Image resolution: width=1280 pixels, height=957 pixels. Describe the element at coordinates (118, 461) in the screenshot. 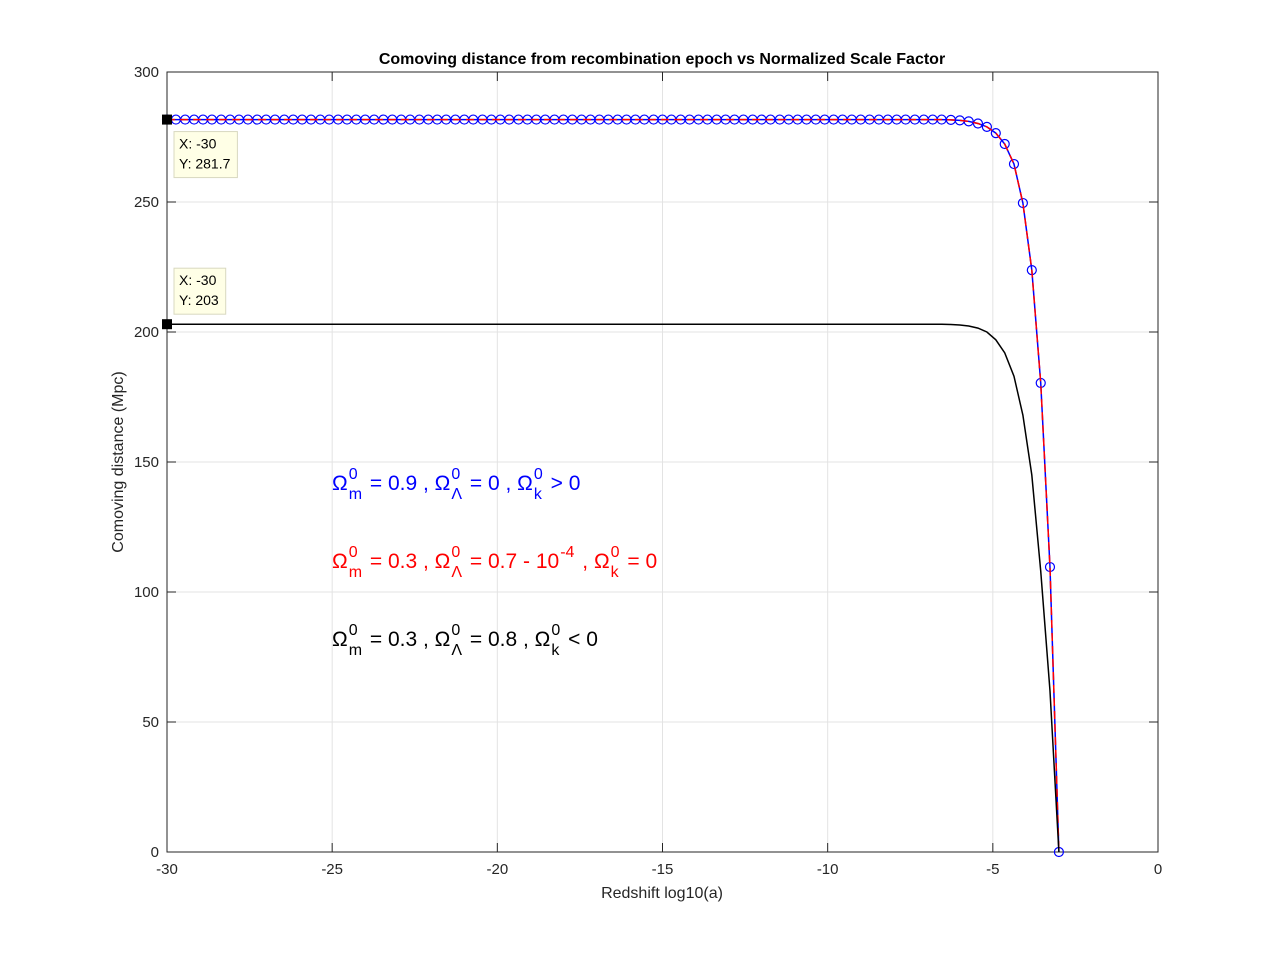

I see `y-axis-label: Comoving distance (Mpc)` at that location.